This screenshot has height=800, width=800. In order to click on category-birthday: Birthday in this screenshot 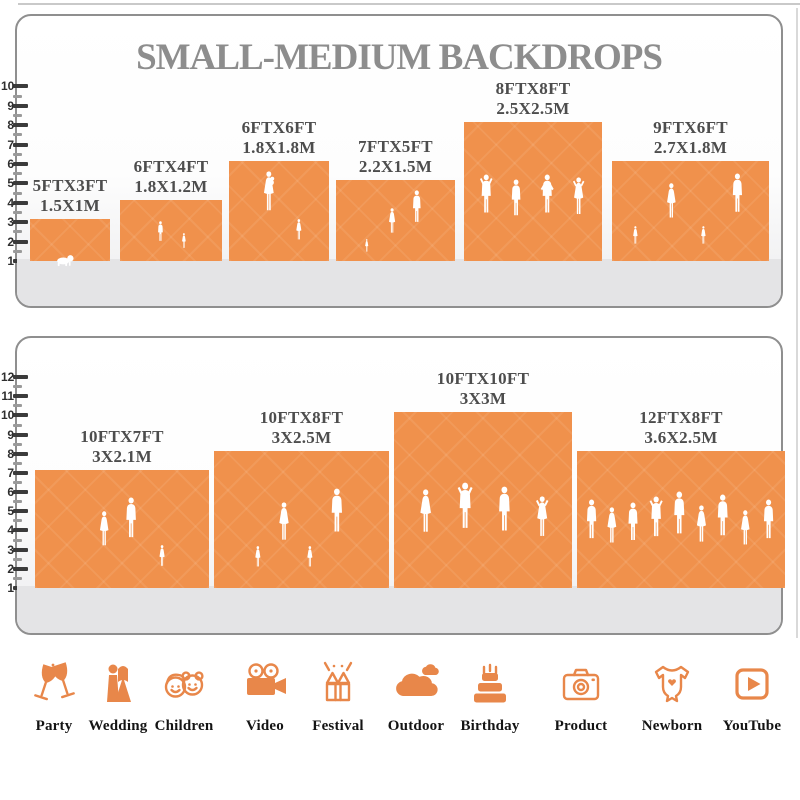, I will do `click(490, 697)`.